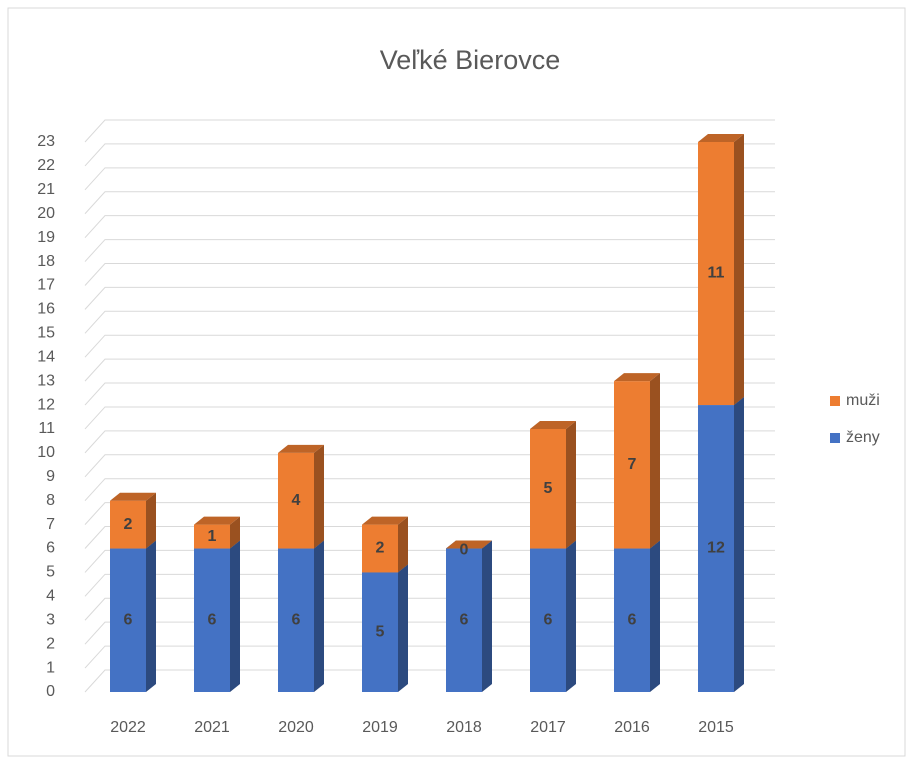 The height and width of the screenshot is (760, 909). Describe the element at coordinates (50, 524) in the screenshot. I see `y-tick-label: 7` at that location.